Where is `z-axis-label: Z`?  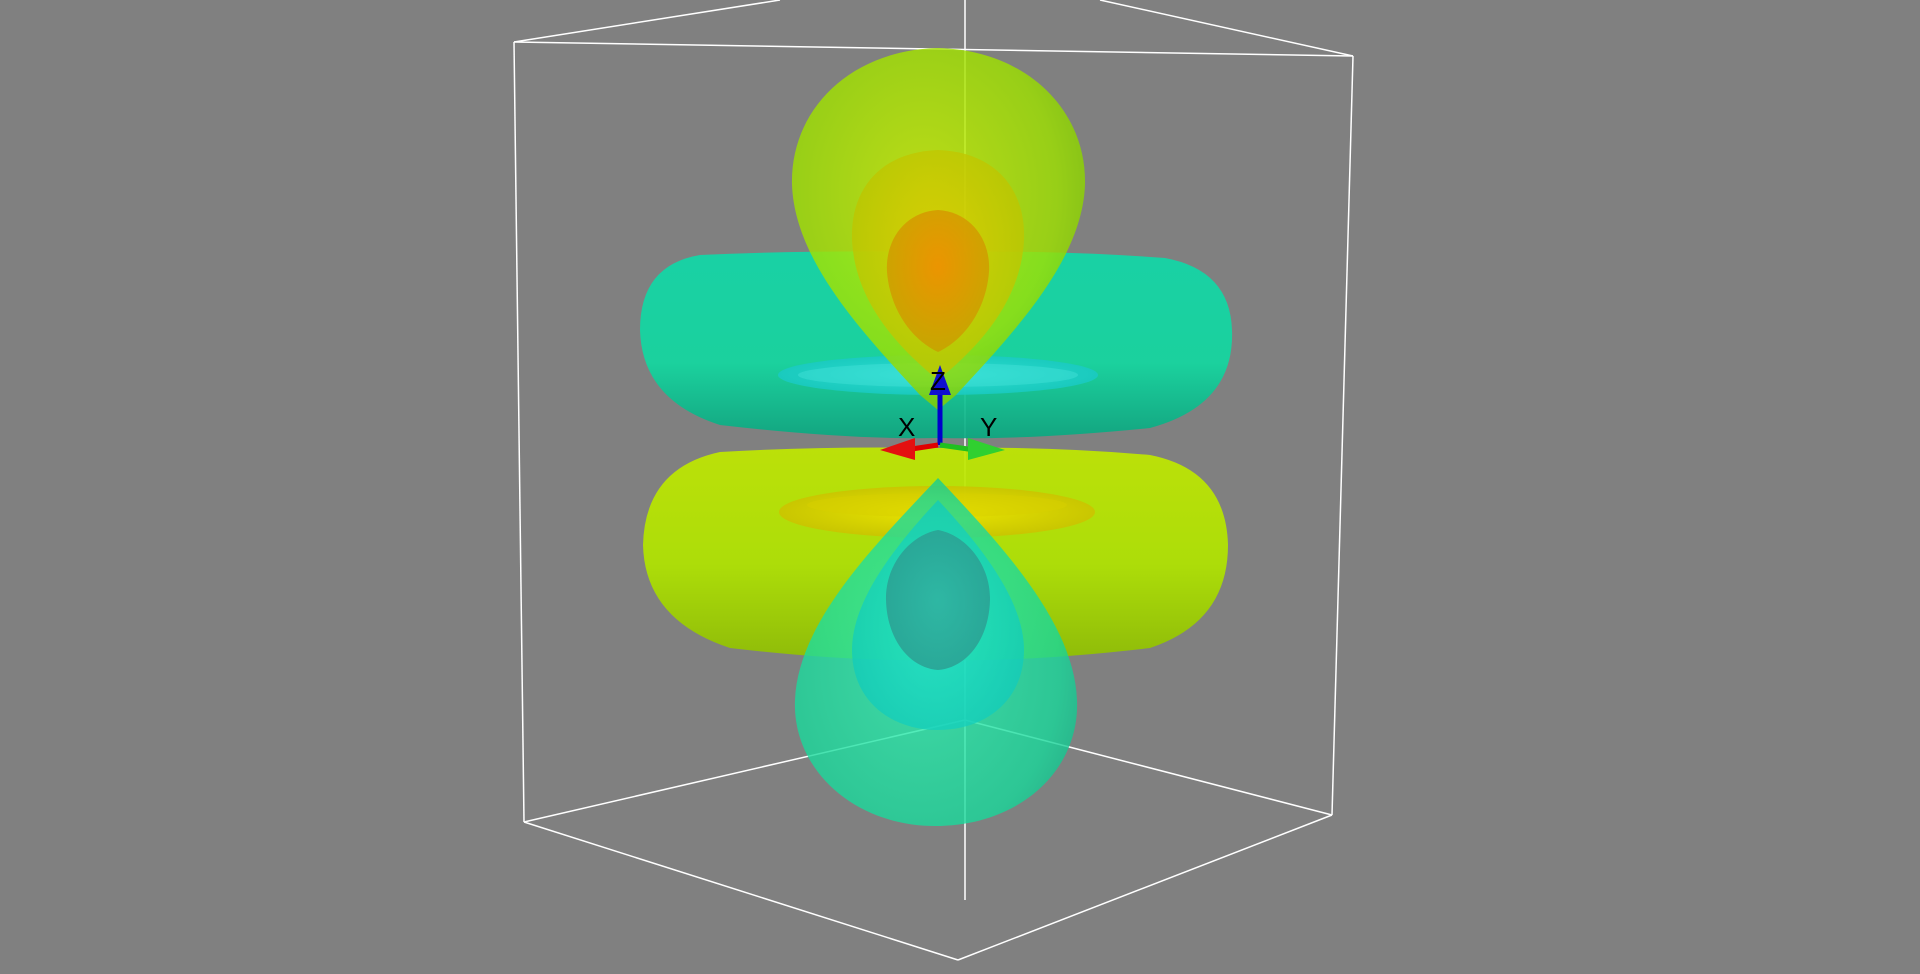 z-axis-label: Z is located at coordinates (938, 381).